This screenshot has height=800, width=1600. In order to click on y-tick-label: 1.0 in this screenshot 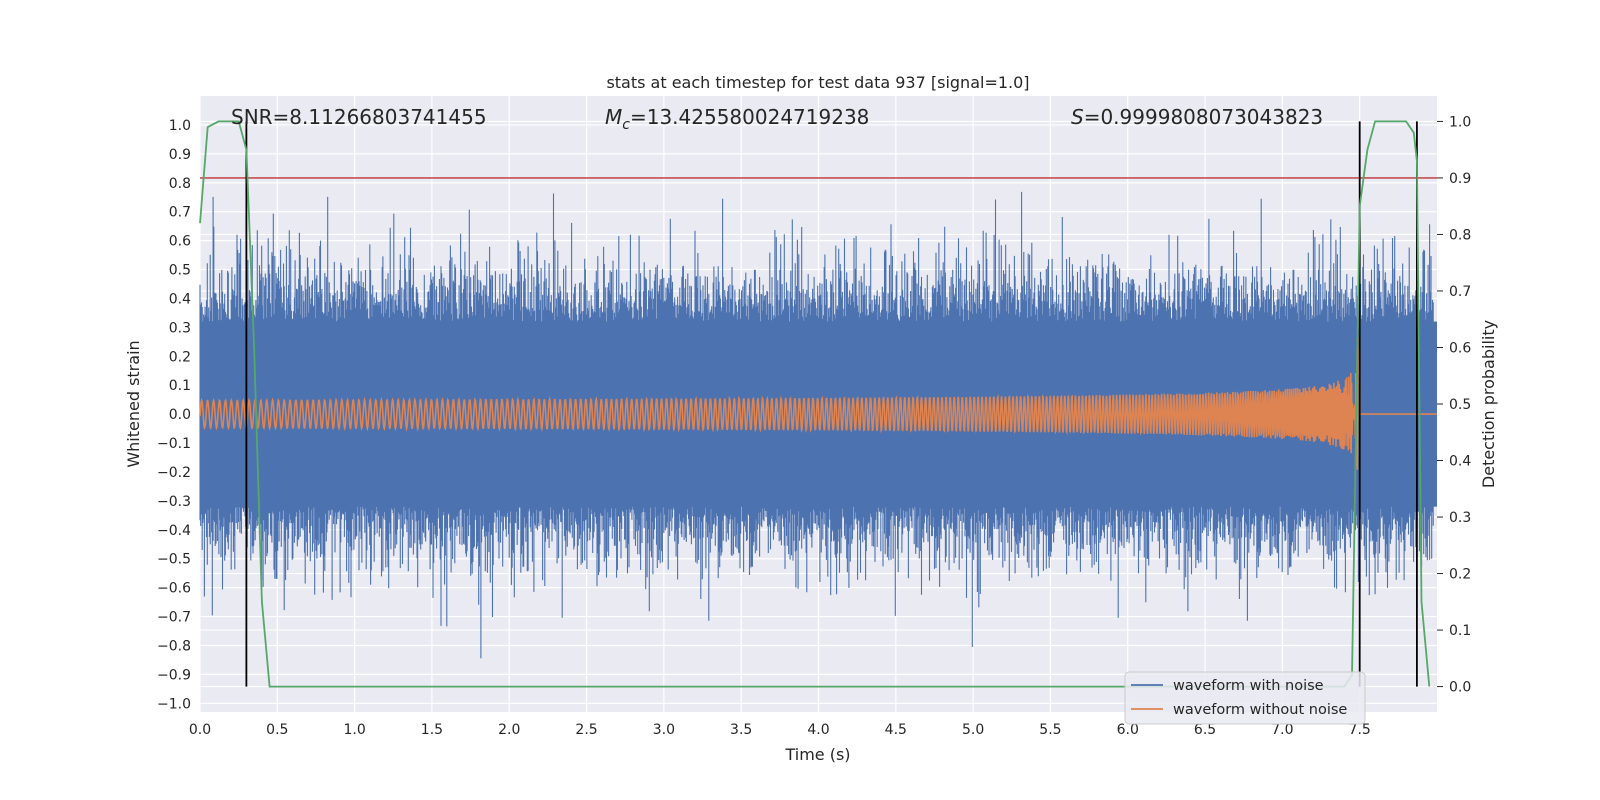, I will do `click(180, 126)`.